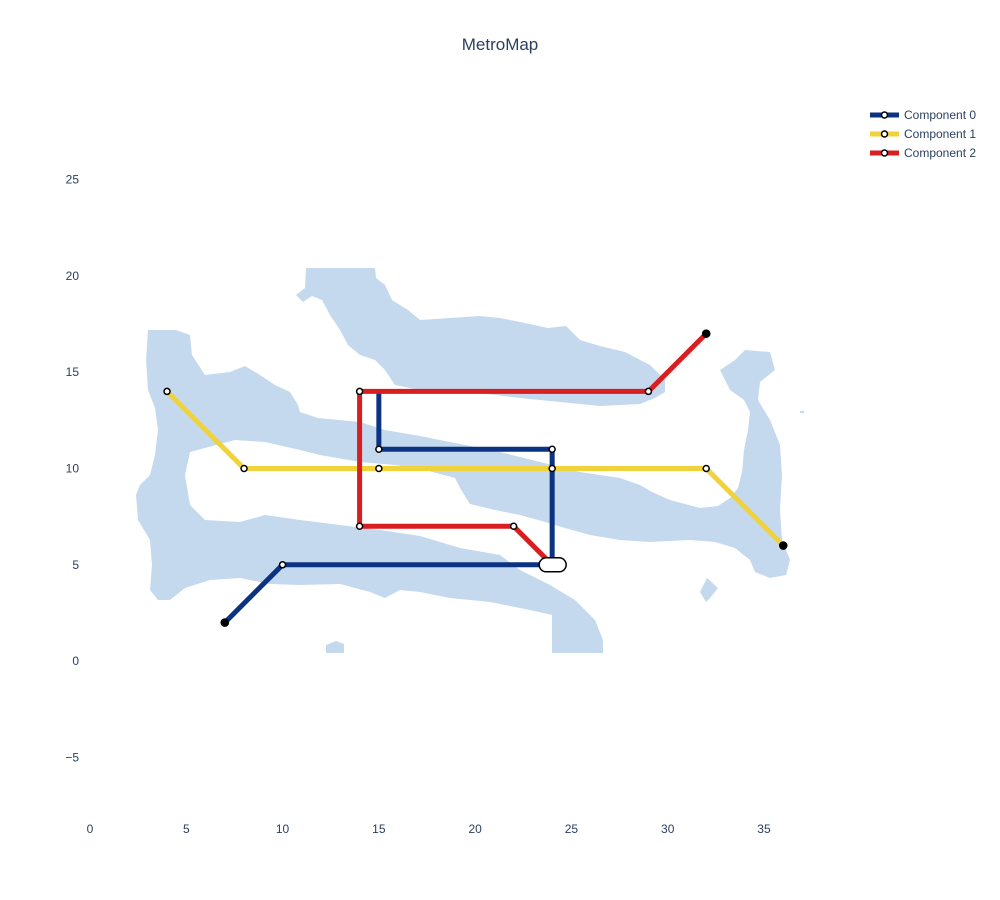 The width and height of the screenshot is (1000, 900). I want to click on x-tick-label: 15, so click(379, 829).